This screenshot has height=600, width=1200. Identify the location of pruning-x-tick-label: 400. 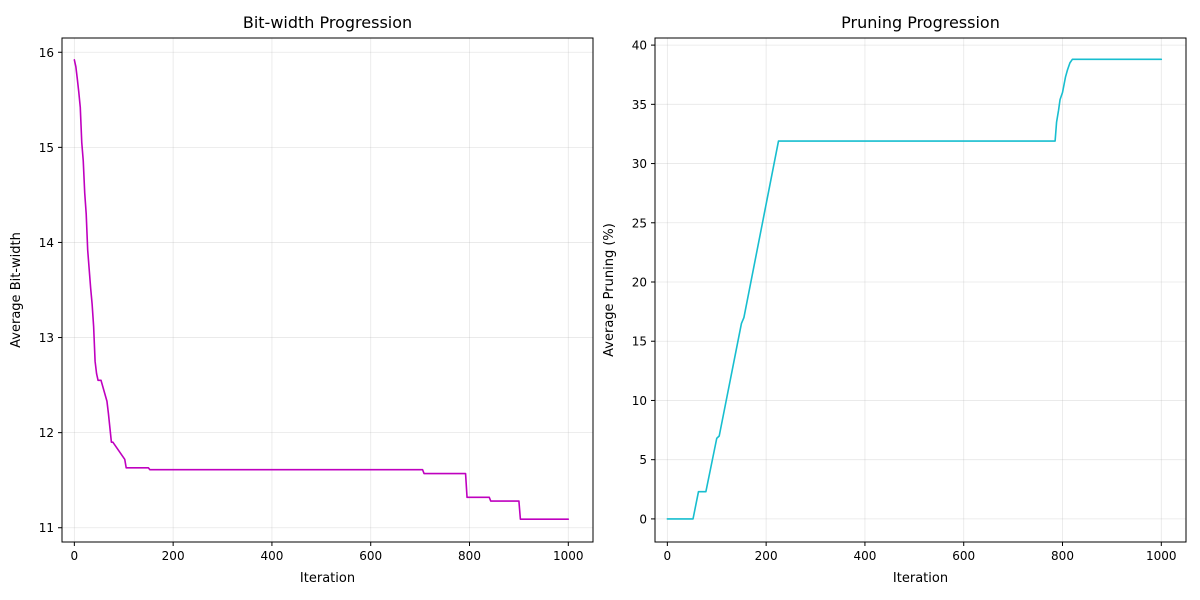
(864, 556).